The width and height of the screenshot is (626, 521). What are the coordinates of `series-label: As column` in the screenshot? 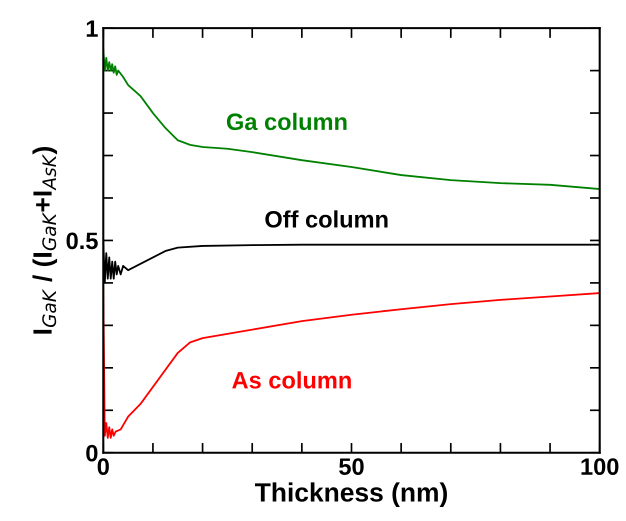 It's located at (291, 380).